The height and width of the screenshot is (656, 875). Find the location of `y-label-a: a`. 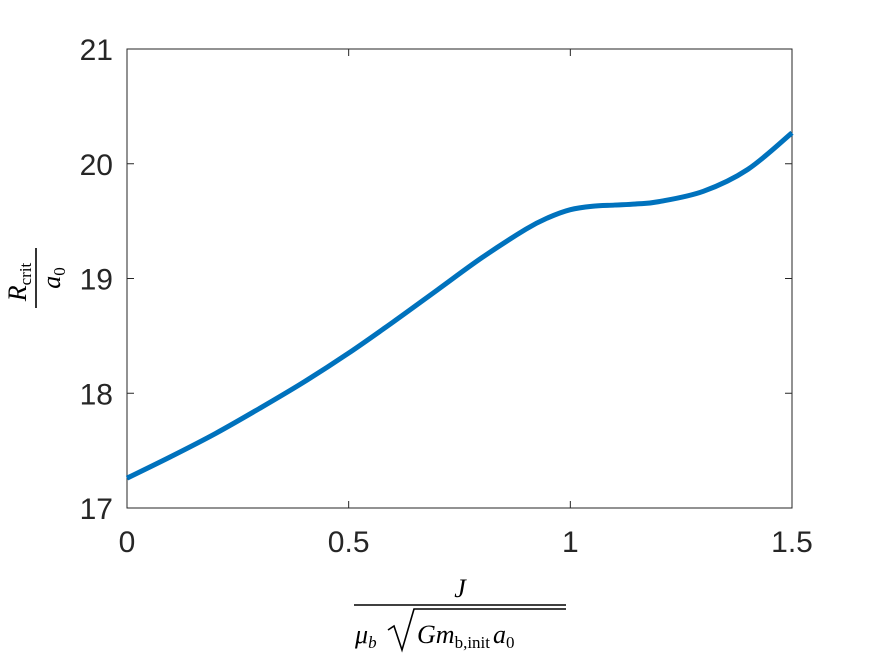

y-label-a: a is located at coordinates (51, 282).